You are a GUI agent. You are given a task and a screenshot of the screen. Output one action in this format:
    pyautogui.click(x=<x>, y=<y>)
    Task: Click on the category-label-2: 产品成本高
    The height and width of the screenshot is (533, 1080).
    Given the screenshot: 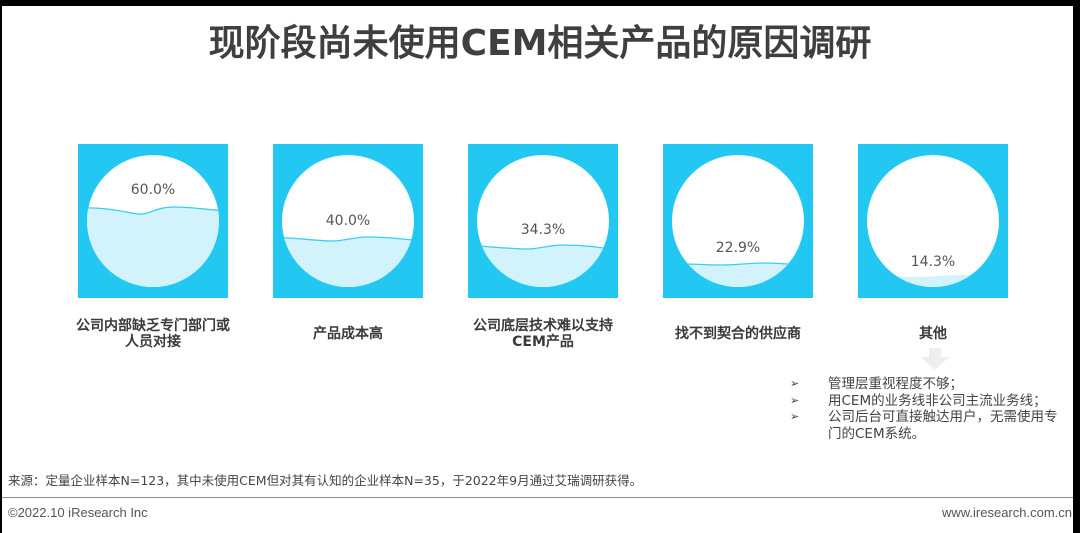 What is the action you would take?
    pyautogui.click(x=348, y=334)
    